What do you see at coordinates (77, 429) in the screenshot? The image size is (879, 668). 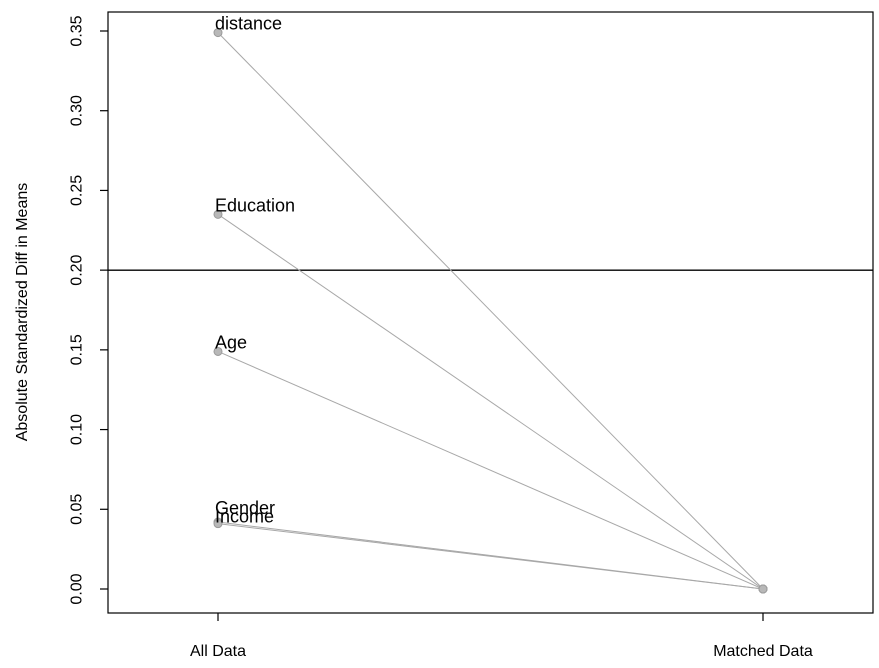 I see `y-tick-label: 0.10` at bounding box center [77, 429].